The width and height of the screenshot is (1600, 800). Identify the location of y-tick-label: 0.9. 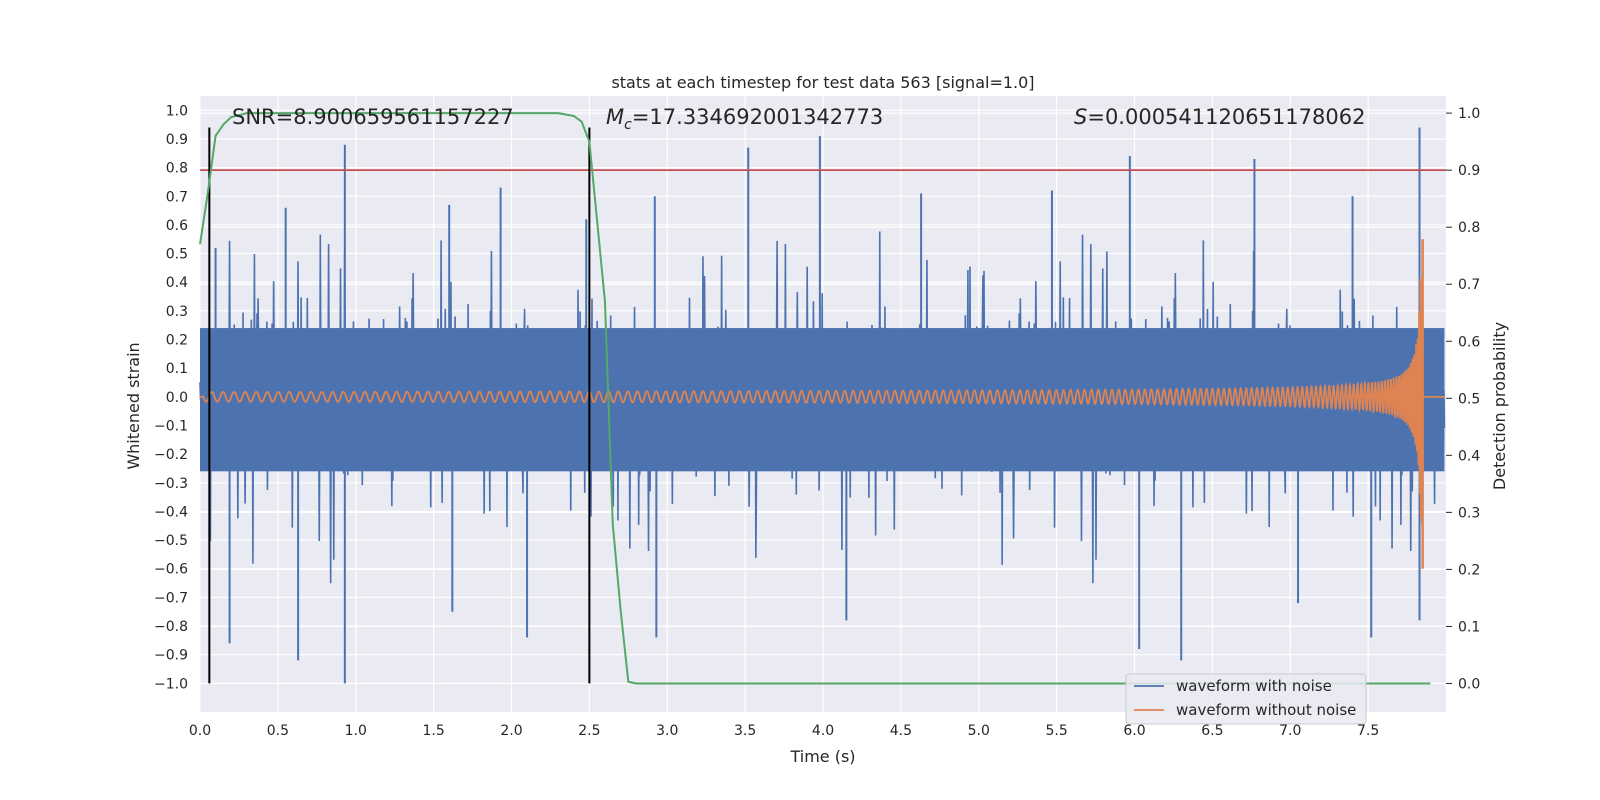
(177, 140).